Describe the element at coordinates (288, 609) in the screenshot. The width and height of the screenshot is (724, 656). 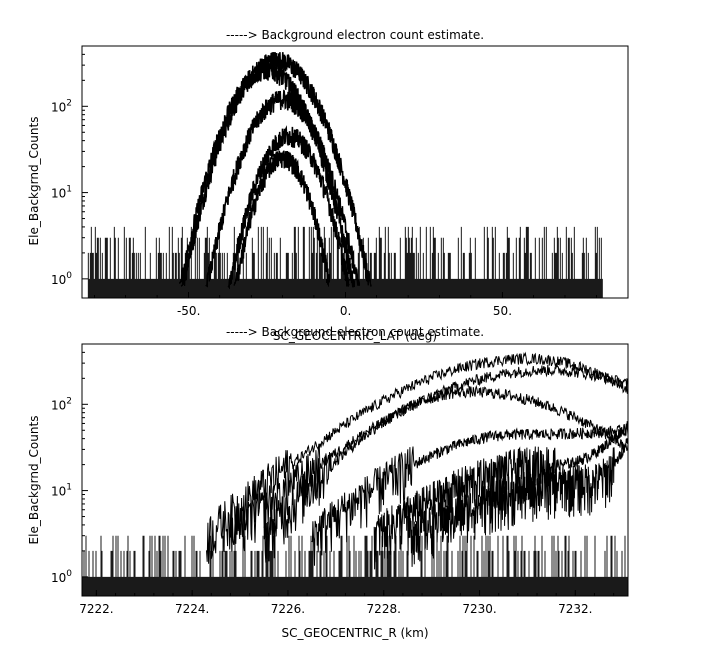
I see `x-tick-label: 7226.` at that location.